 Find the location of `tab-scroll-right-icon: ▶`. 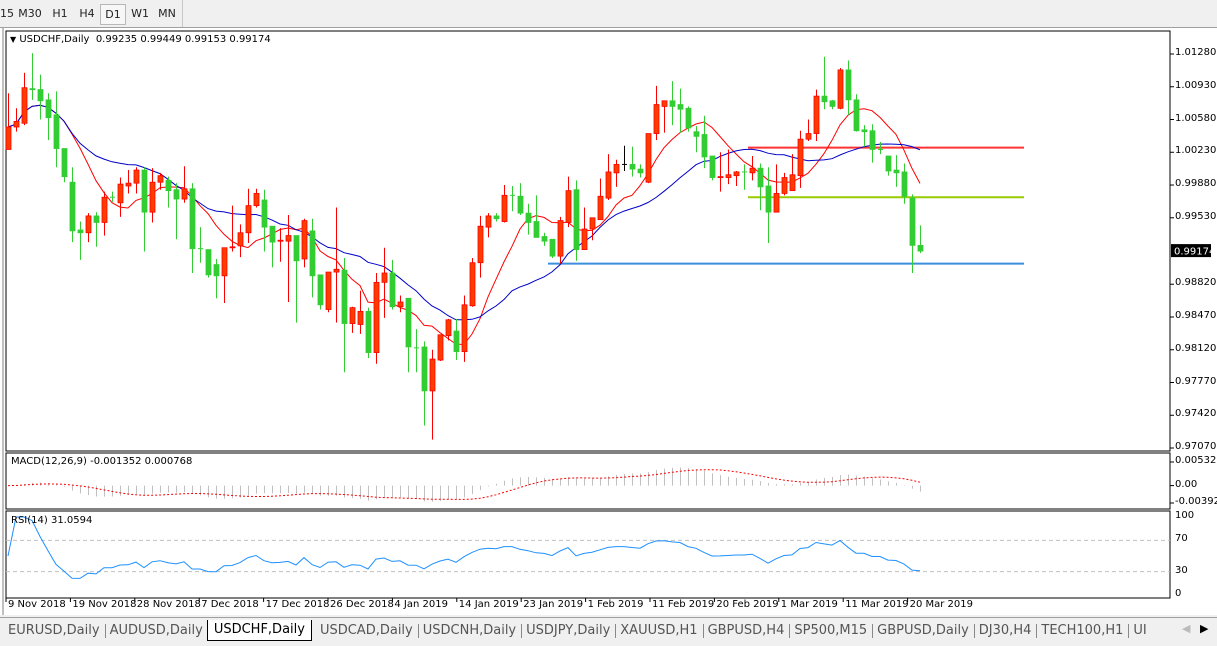

tab-scroll-right-icon: ▶ is located at coordinates (1204, 628).